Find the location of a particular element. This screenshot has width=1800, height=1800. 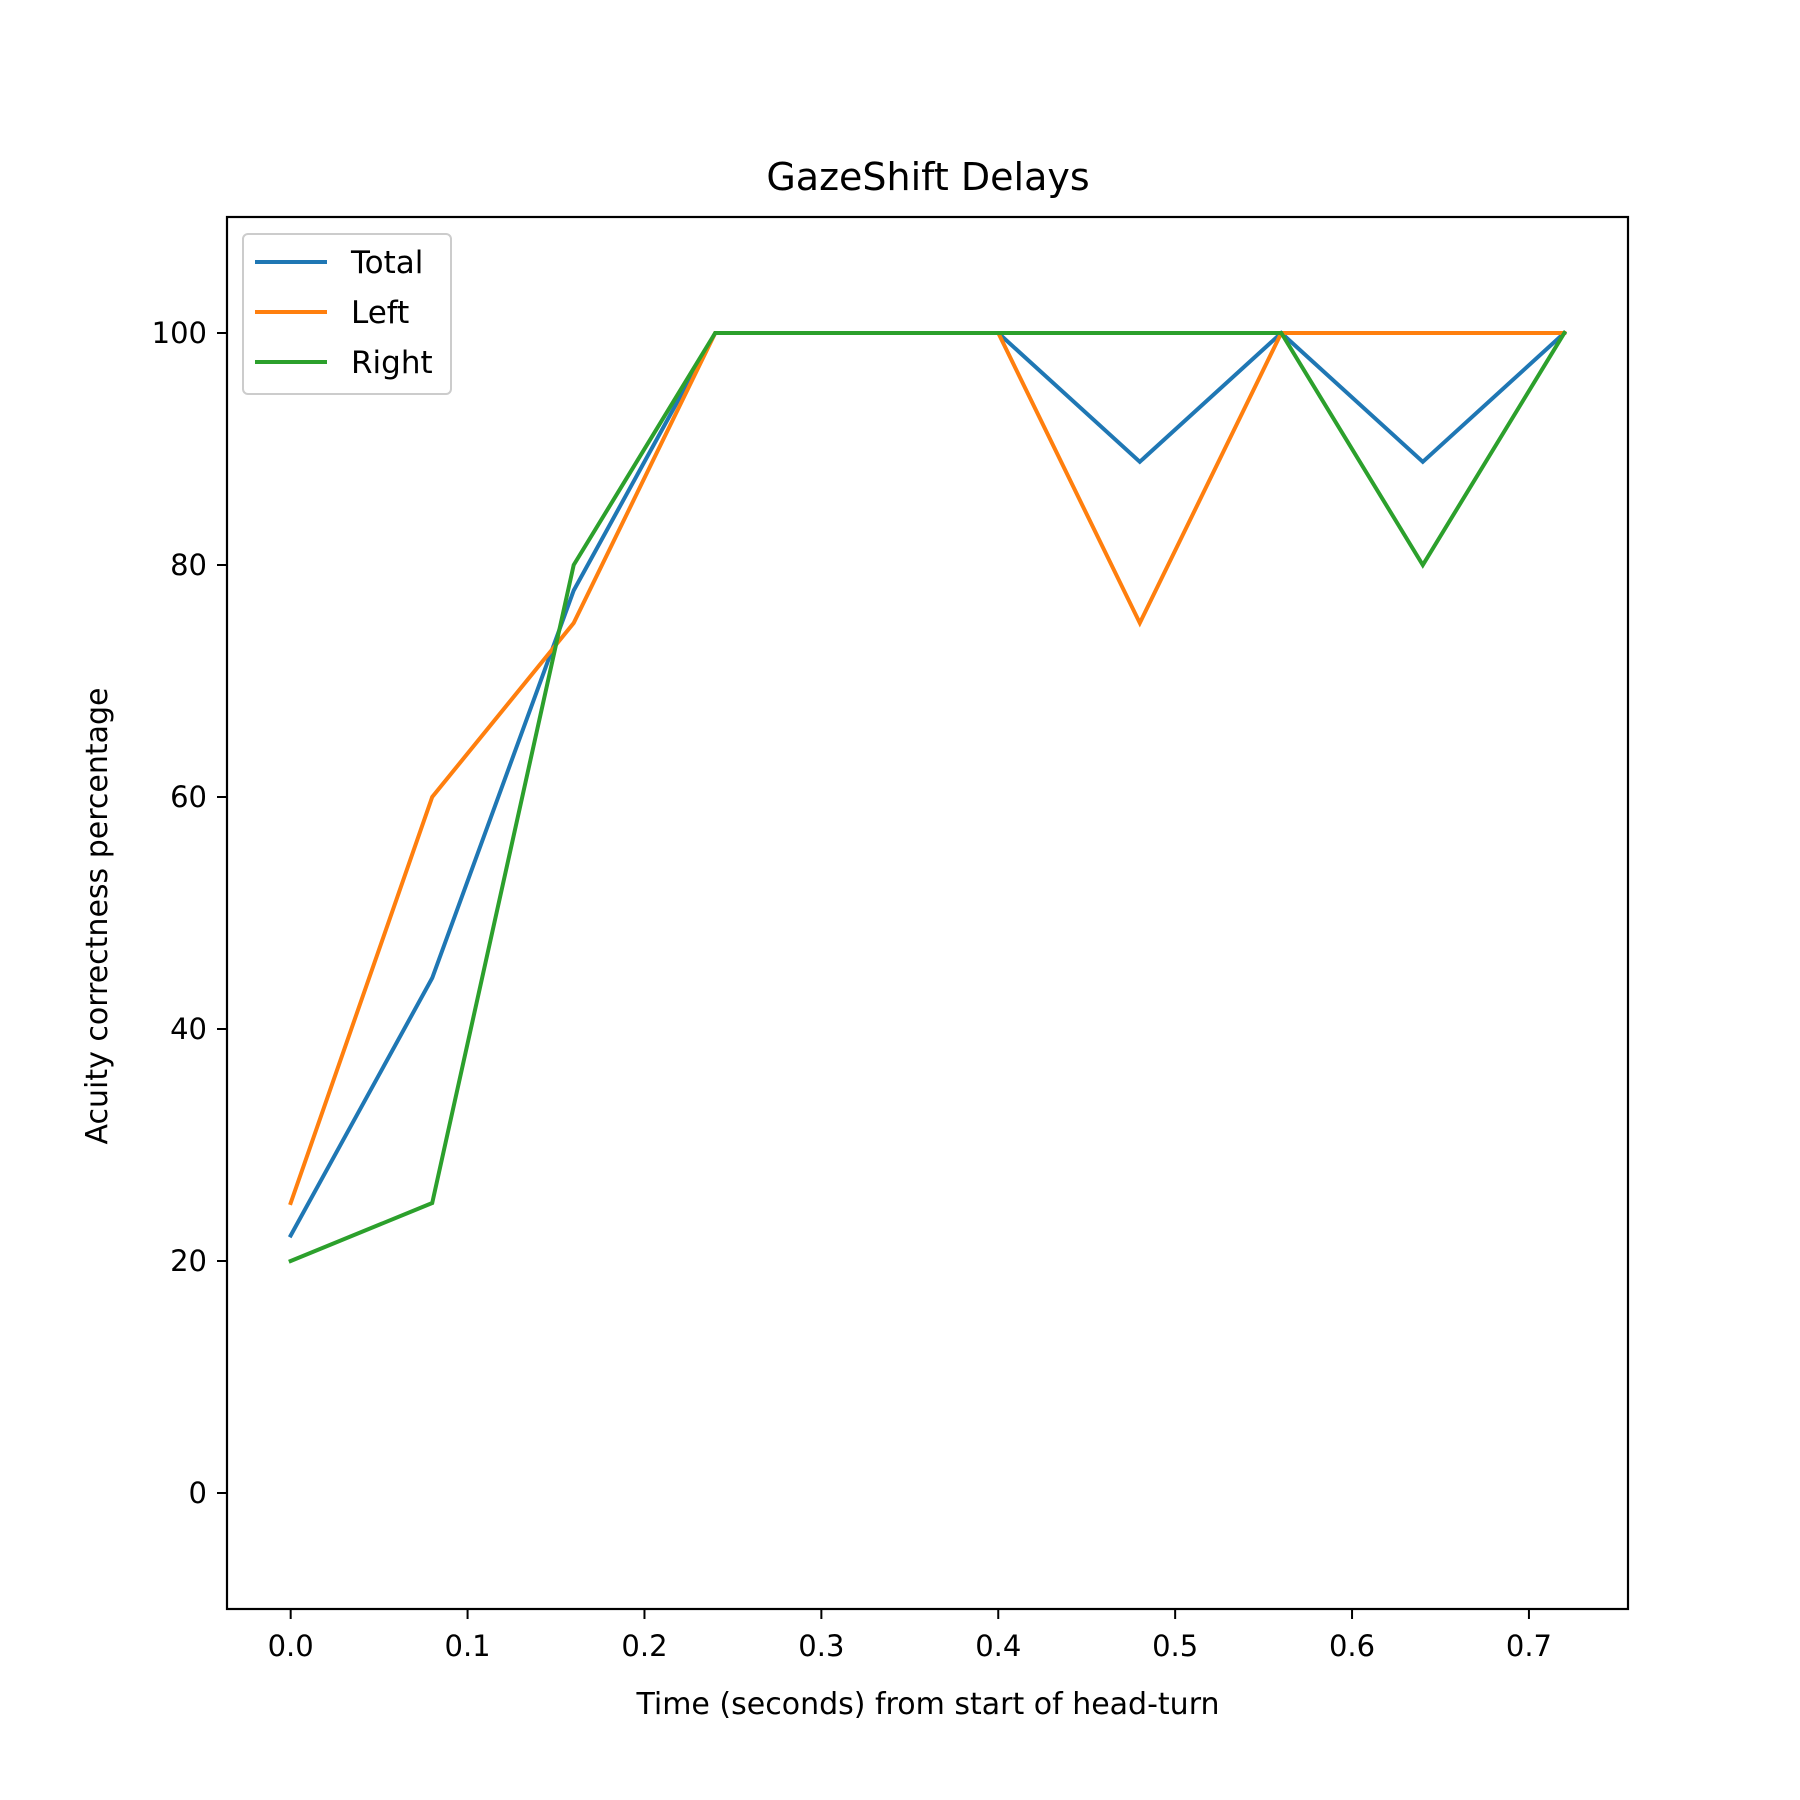

x-tick-label: 0.5 is located at coordinates (1175, 1646).